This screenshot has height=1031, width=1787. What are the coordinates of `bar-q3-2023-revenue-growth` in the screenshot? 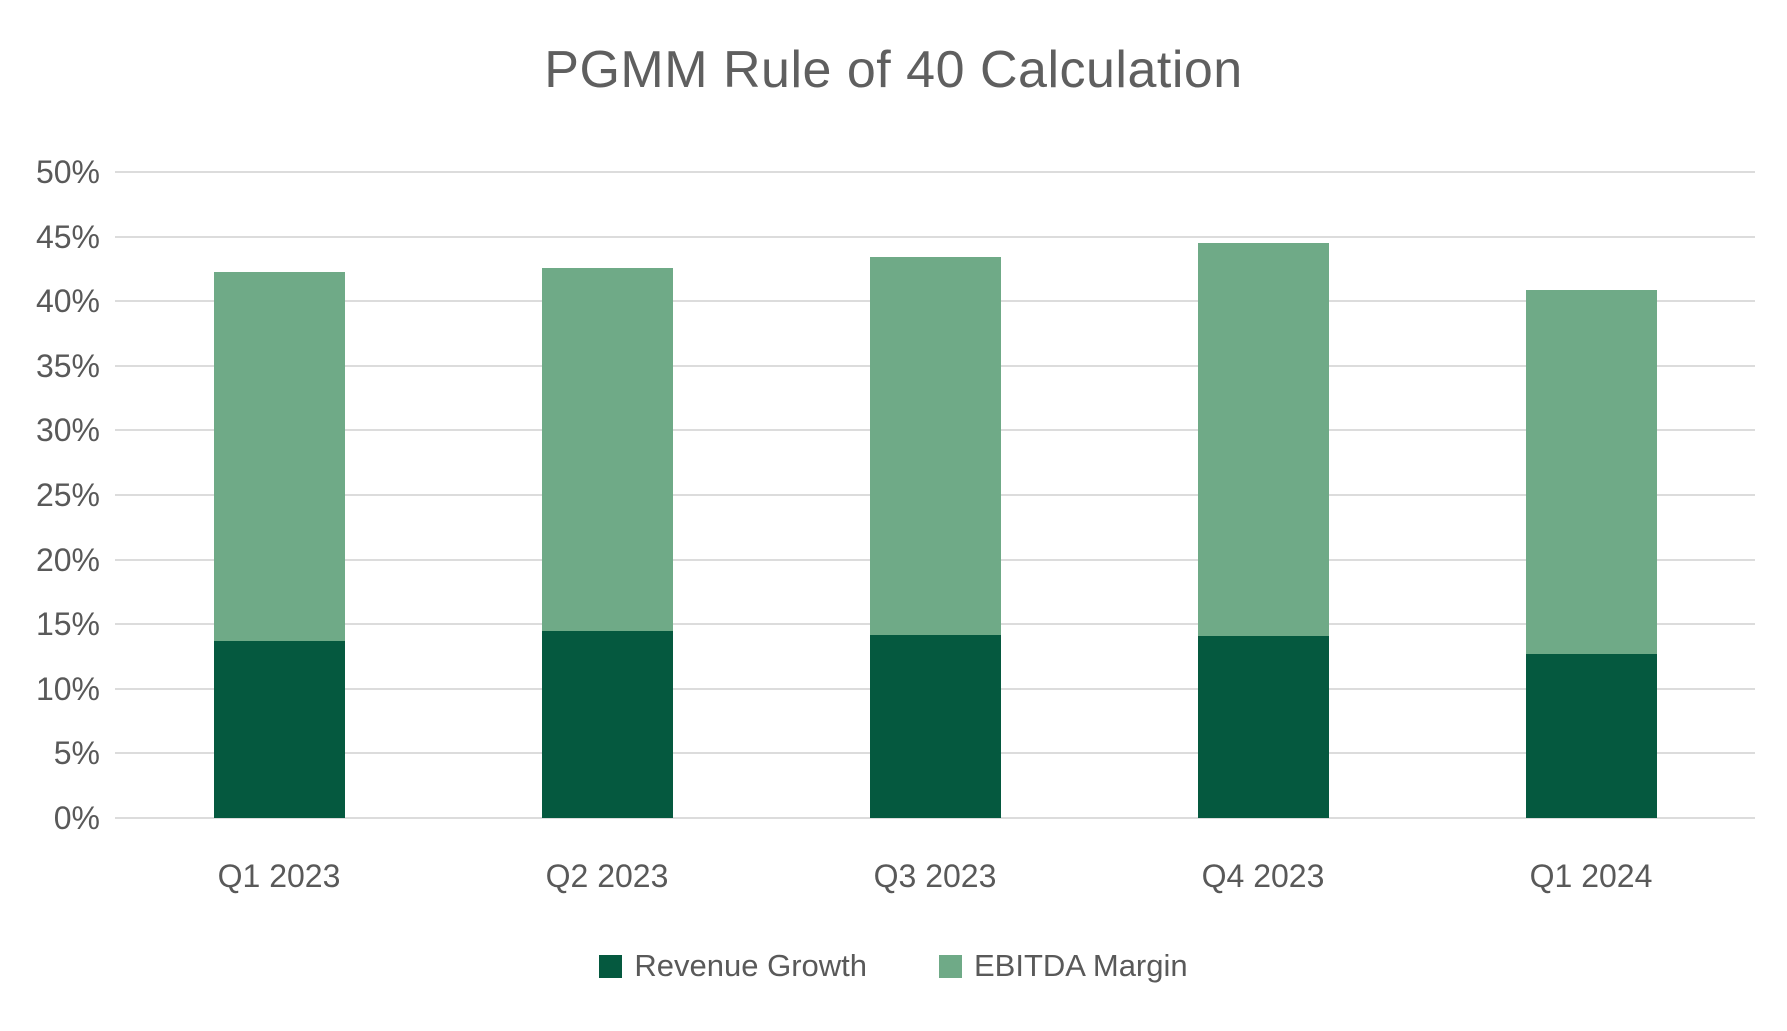 It's located at (935, 726).